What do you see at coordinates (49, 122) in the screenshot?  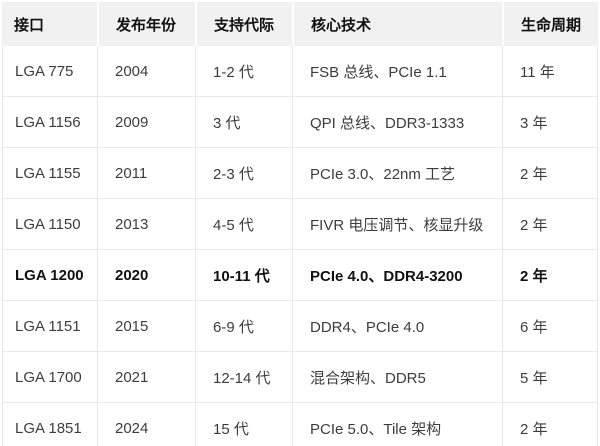 I see `cell-interface: LGA 1156` at bounding box center [49, 122].